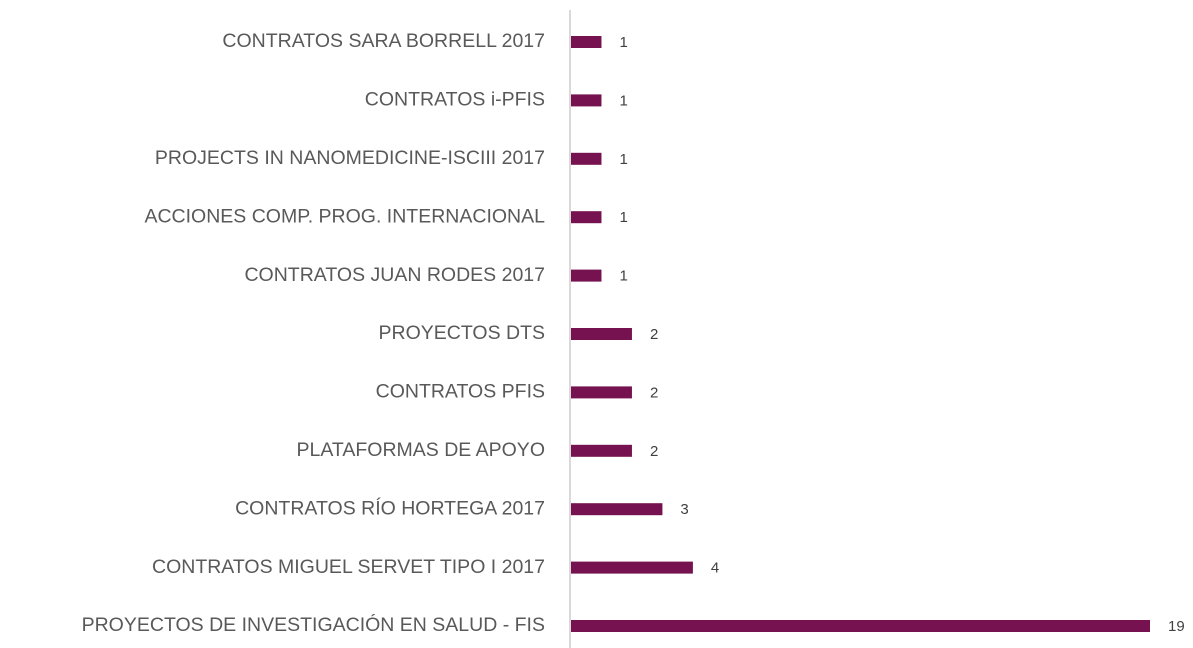 The image size is (1193, 648). Describe the element at coordinates (1176, 626) in the screenshot. I see `value-label: 19` at that location.